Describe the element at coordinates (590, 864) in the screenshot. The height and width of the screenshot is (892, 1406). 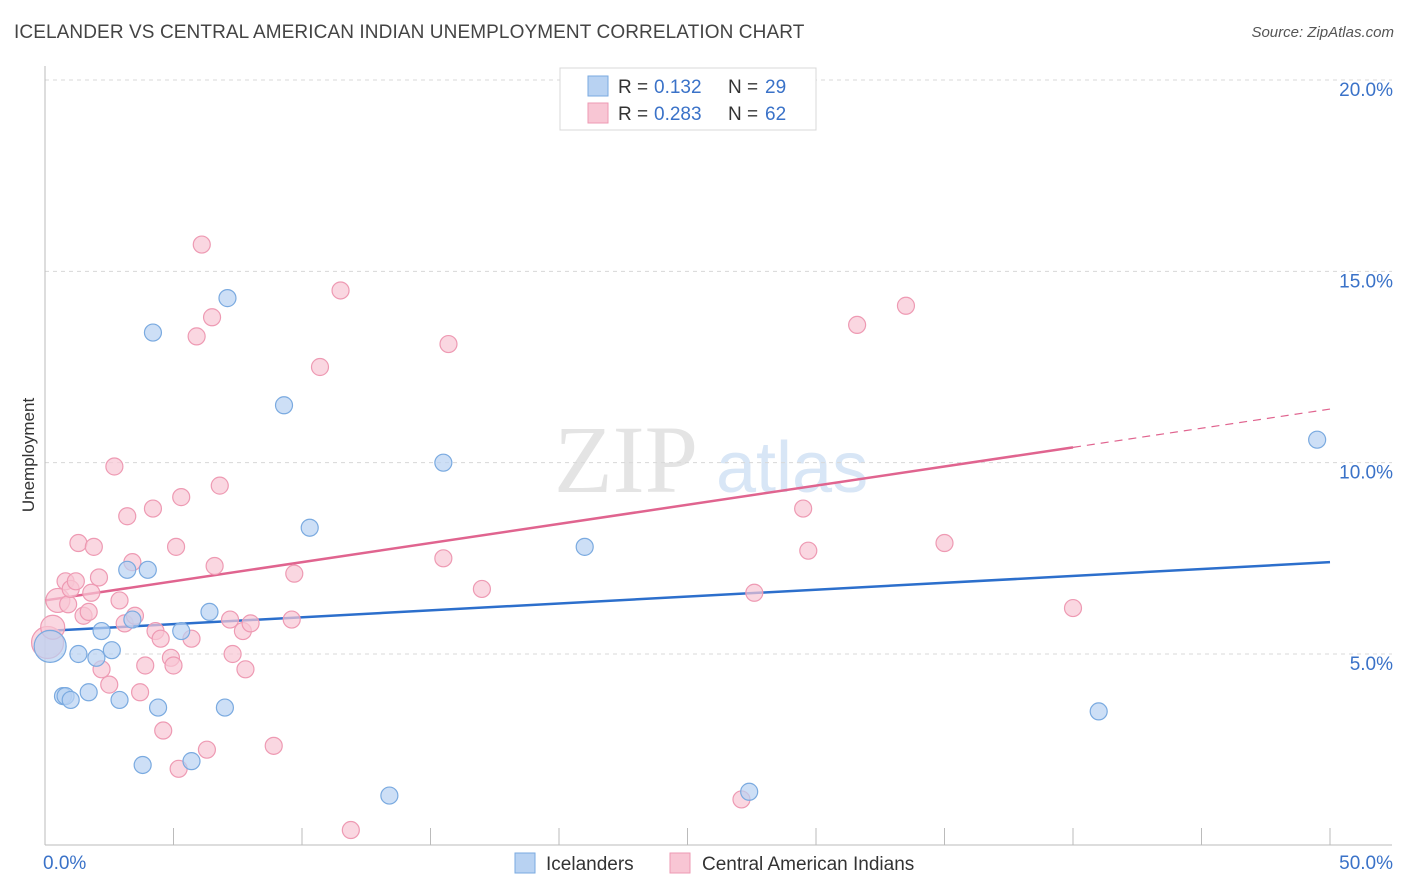
I see `legend-icelanders-label: Icelanders` at that location.